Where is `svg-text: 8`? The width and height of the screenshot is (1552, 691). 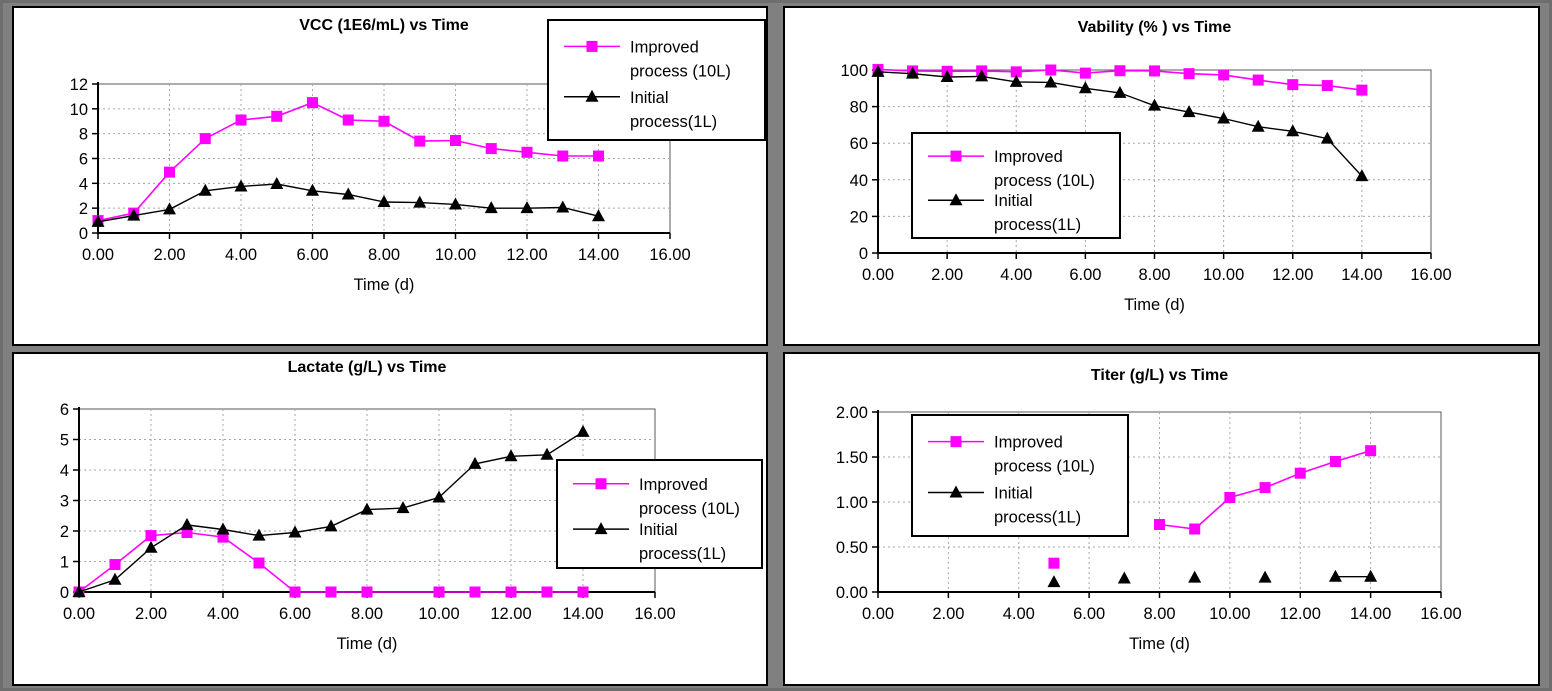 svg-text: 8 is located at coordinates (83, 135).